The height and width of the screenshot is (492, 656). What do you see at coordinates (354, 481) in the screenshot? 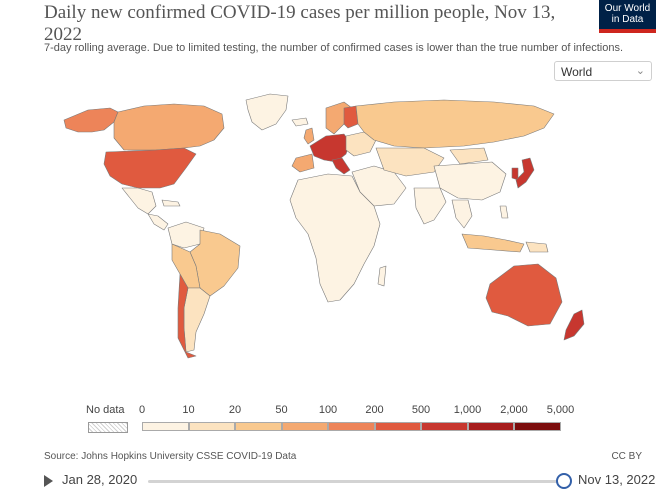
I see `timeline-track` at bounding box center [354, 481].